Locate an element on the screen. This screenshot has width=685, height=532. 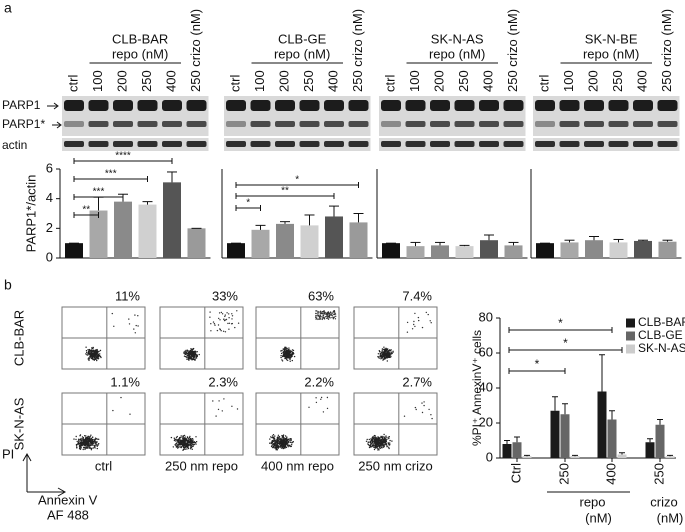
significance-bracket is located at coordinates (537, 371).